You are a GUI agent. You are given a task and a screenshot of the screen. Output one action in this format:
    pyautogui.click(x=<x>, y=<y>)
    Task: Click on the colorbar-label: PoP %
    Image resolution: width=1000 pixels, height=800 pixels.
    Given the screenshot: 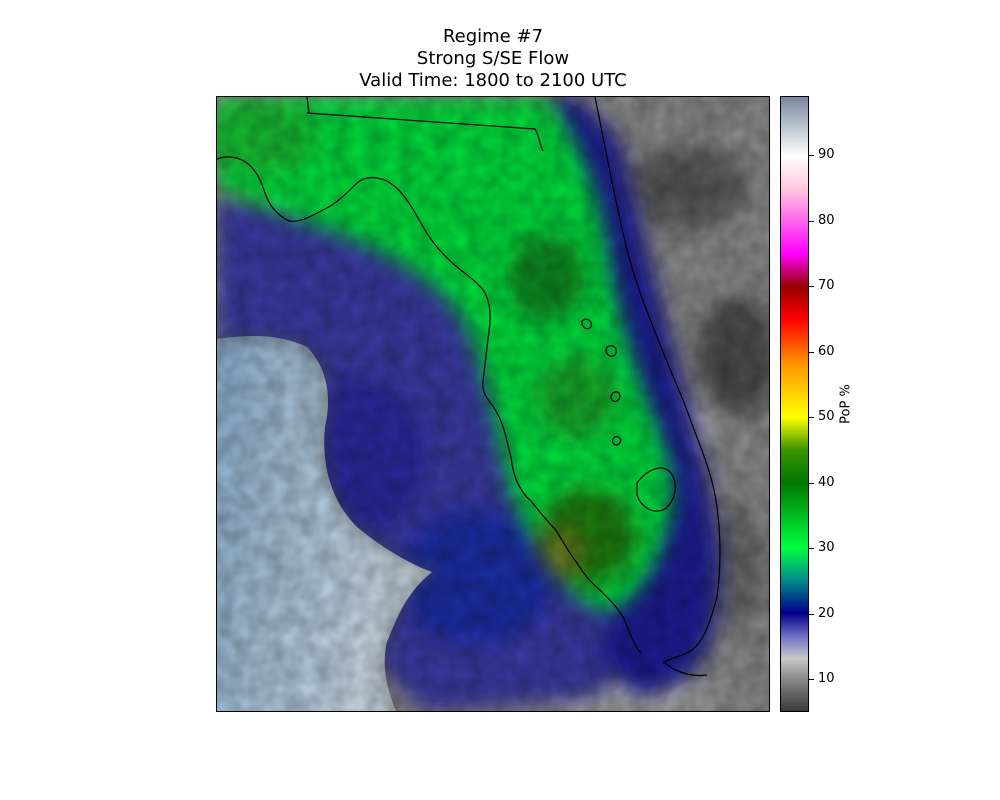 What is the action you would take?
    pyautogui.click(x=846, y=404)
    